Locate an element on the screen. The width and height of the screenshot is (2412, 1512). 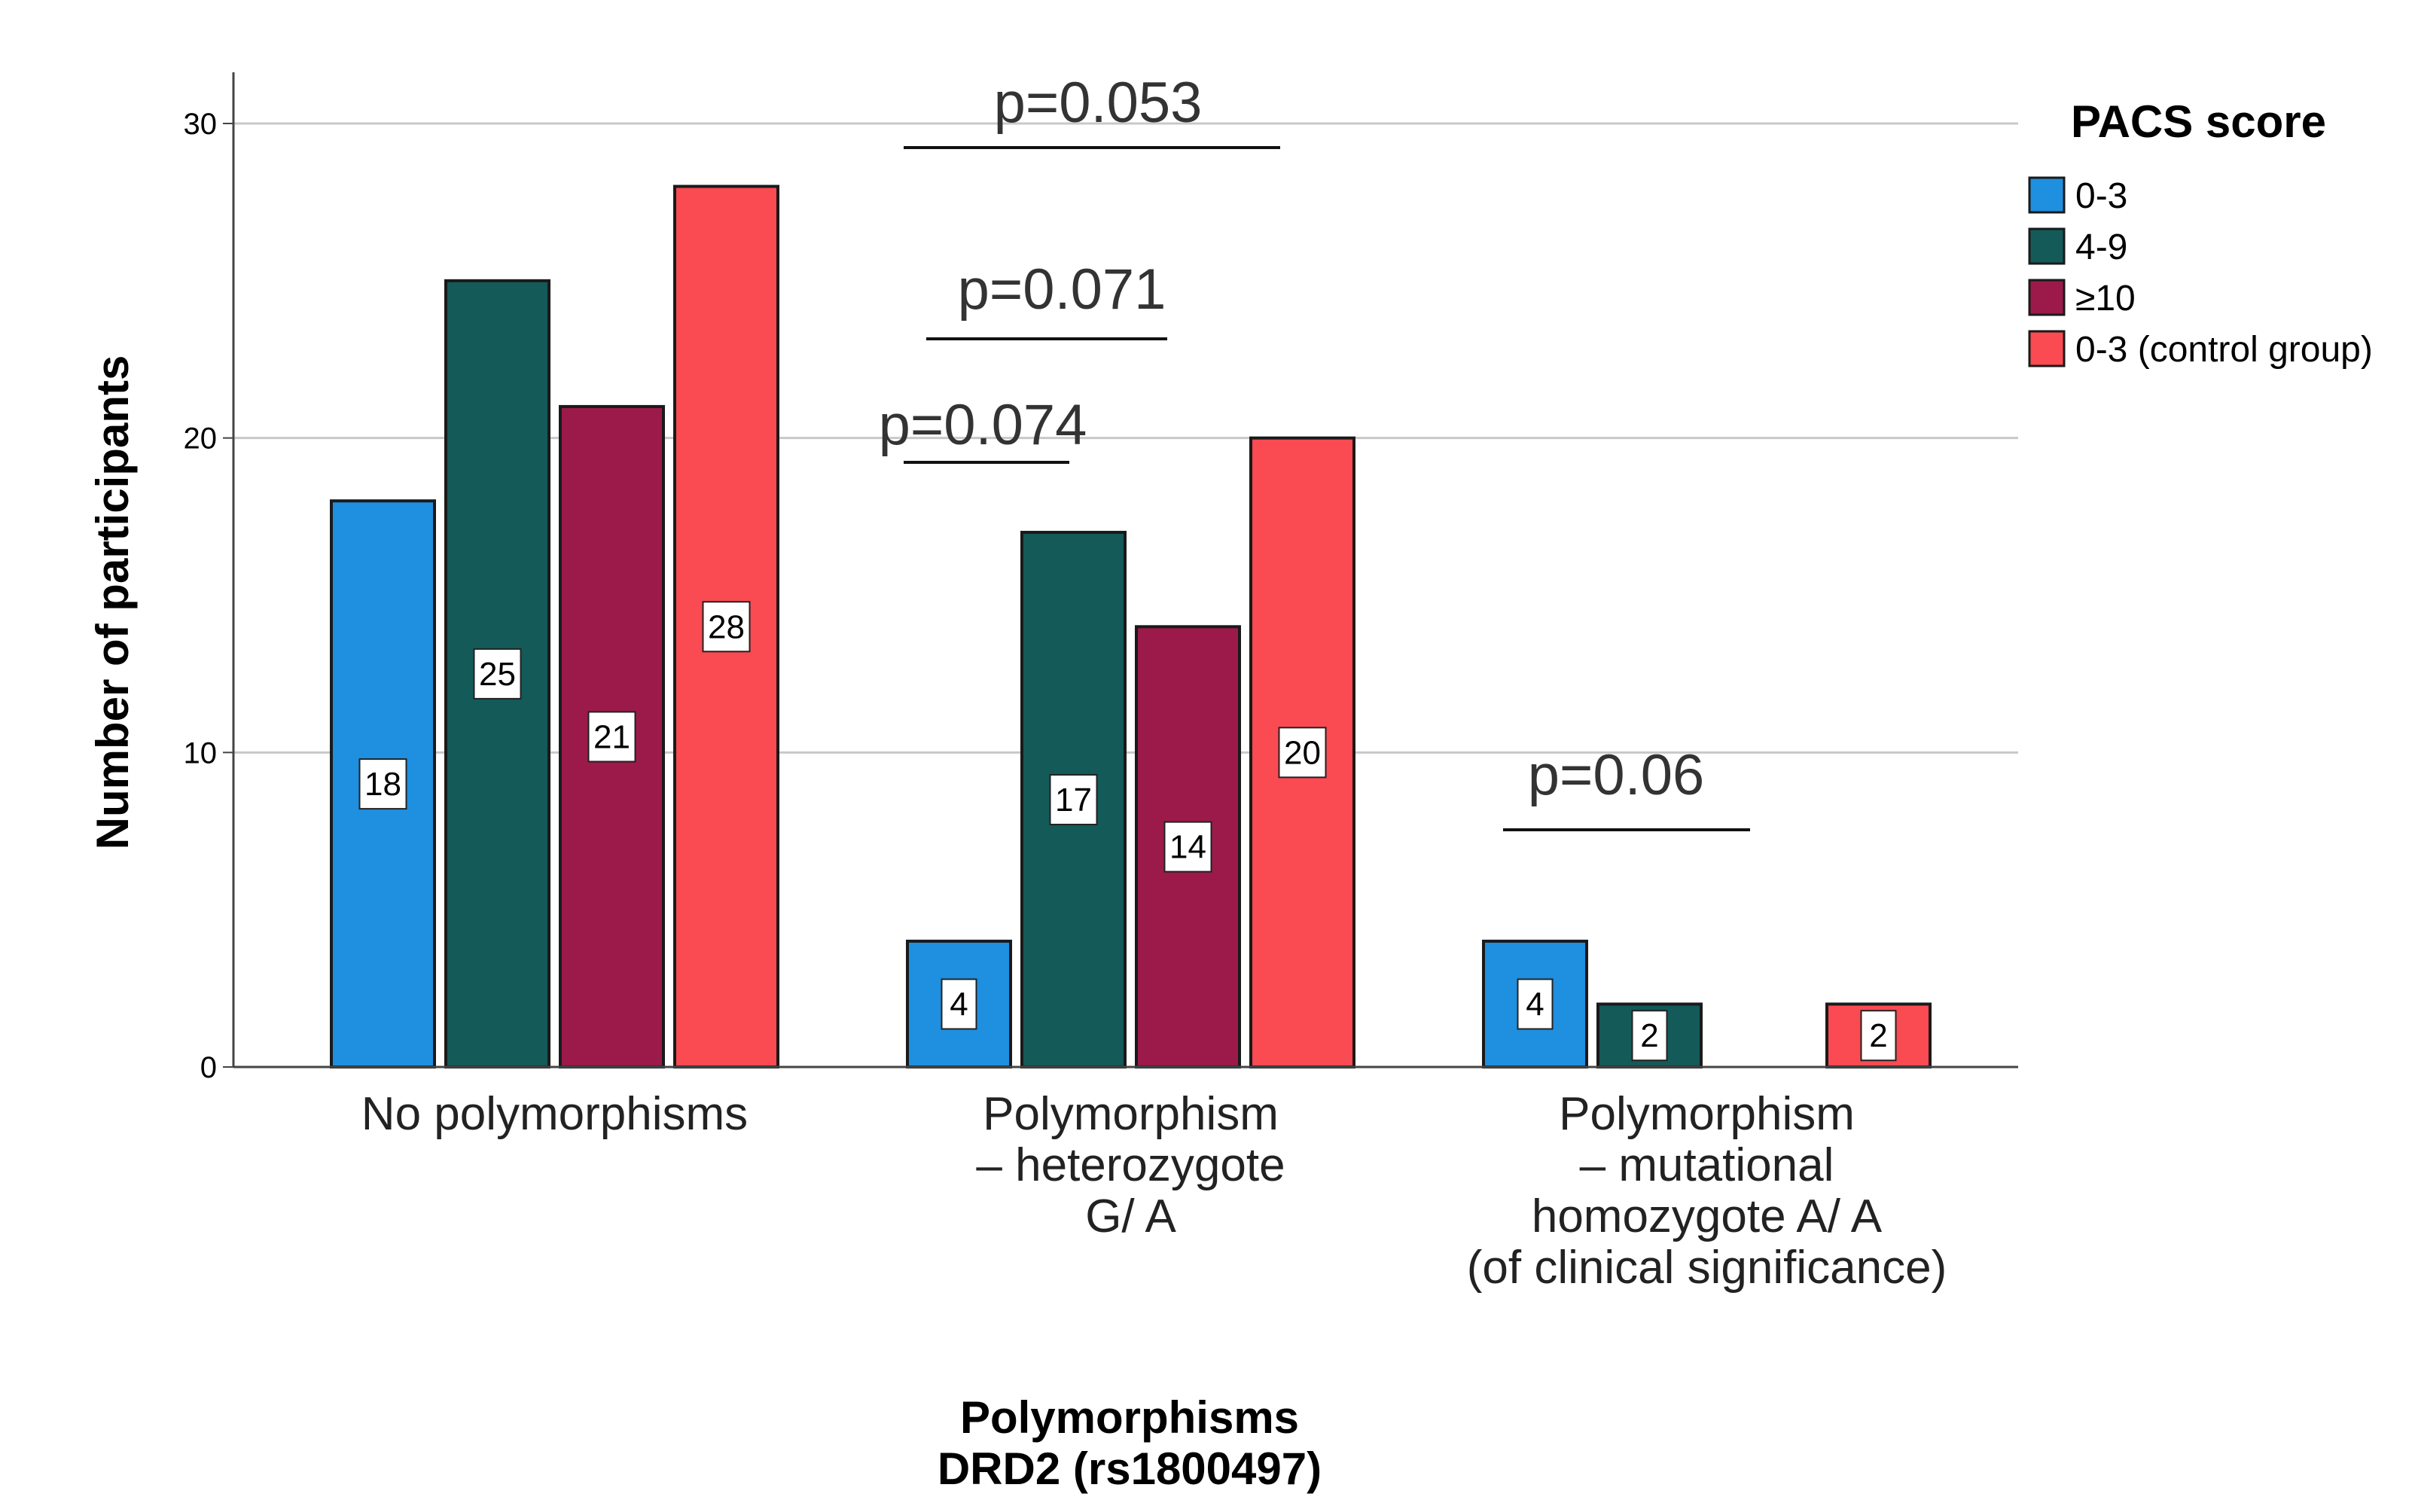
legend-label: 0-3 is located at coordinates (2101, 196).